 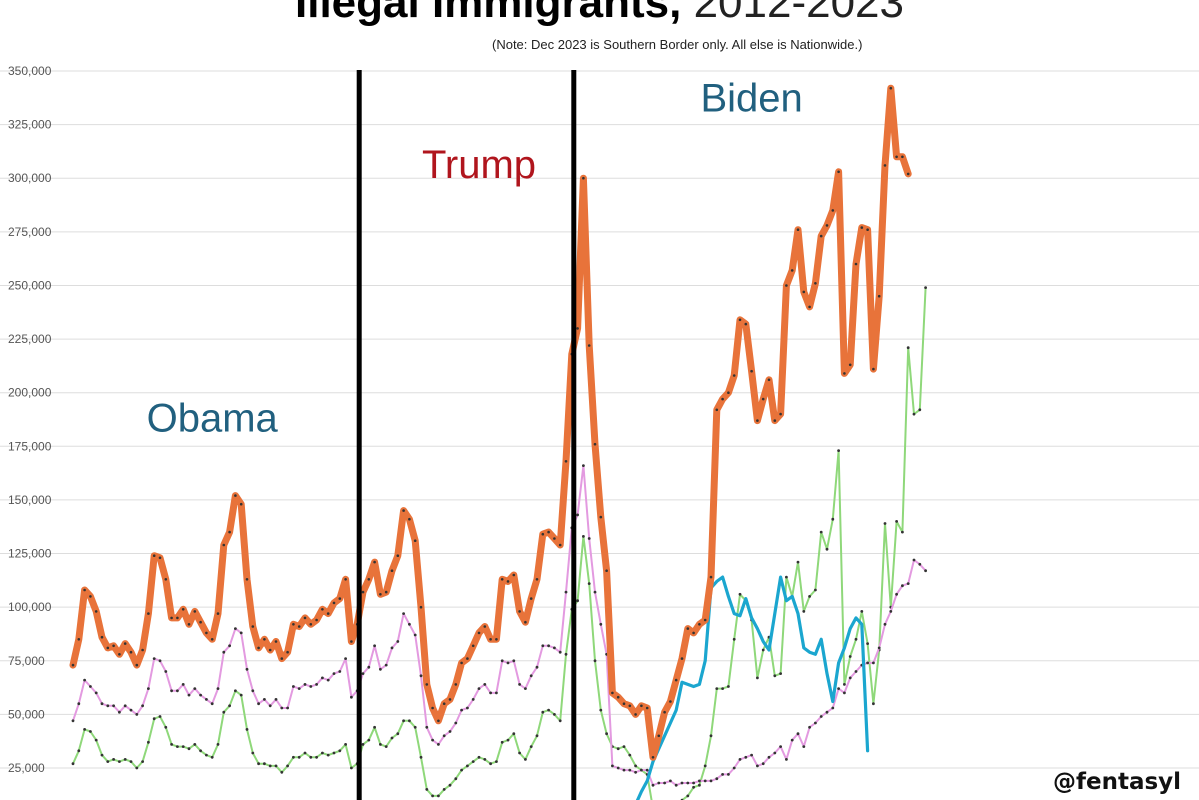 What do you see at coordinates (30, 71) in the screenshot?
I see `y-tick-label: 350,000` at bounding box center [30, 71].